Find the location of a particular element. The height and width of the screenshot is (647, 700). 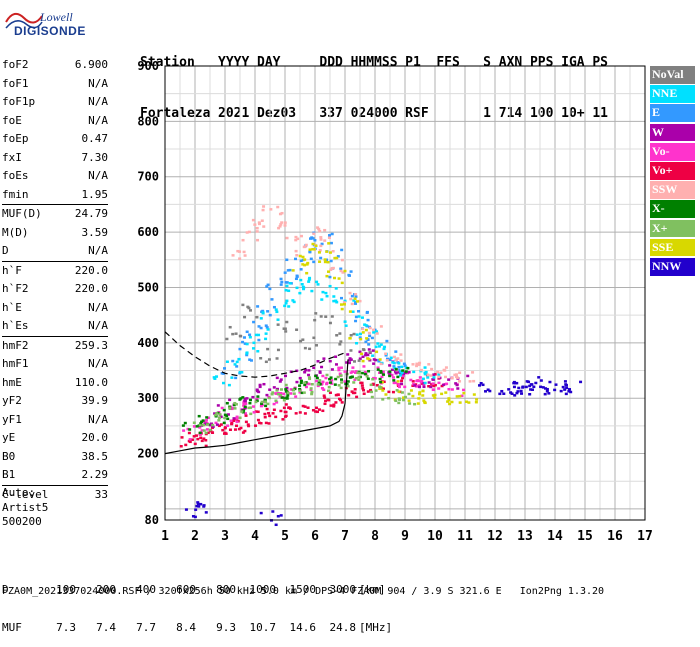

param-value: N/A is located at coordinates (98, 363).